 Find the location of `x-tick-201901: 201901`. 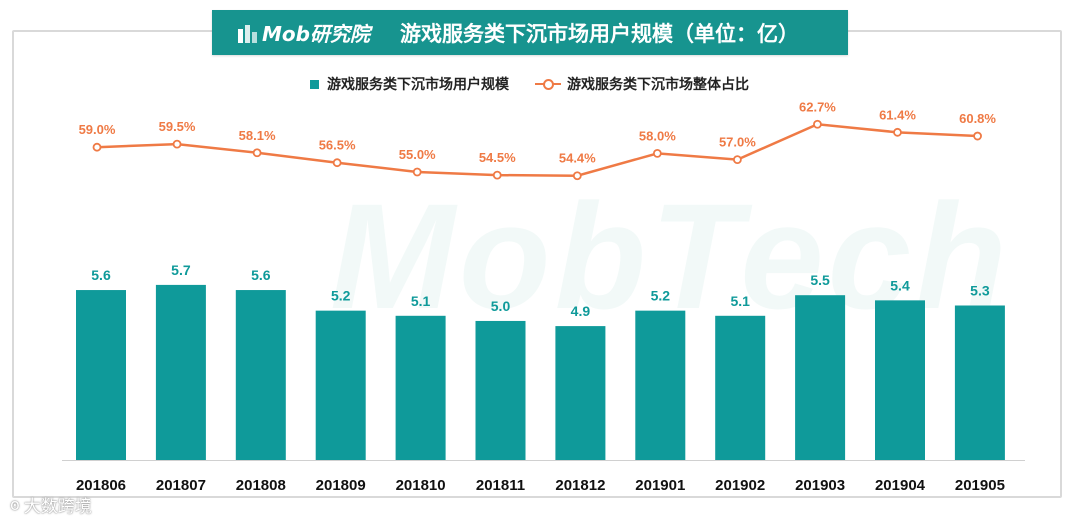

x-tick-201901: 201901 is located at coordinates (660, 485).